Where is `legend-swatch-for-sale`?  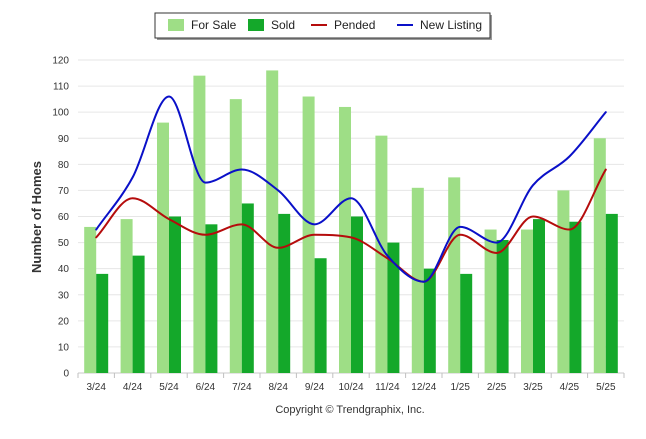 legend-swatch-for-sale is located at coordinates (176, 25).